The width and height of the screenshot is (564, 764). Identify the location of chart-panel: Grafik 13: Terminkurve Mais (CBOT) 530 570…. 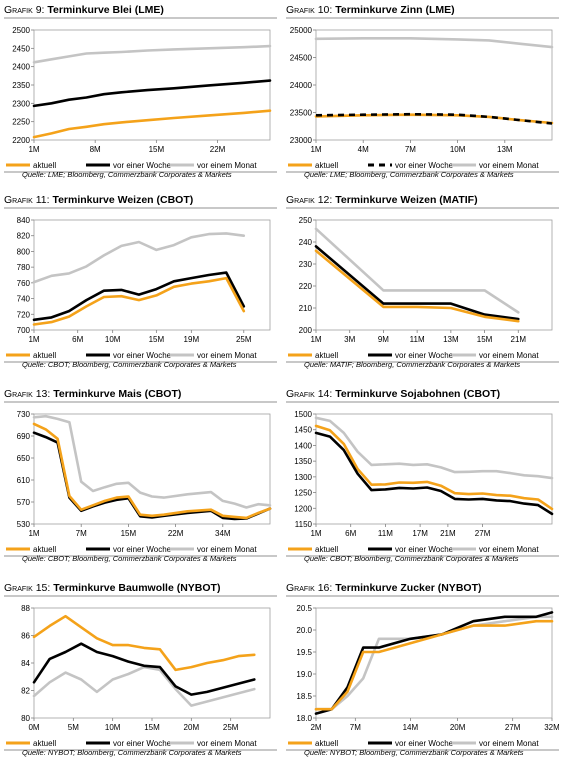
(140, 475).